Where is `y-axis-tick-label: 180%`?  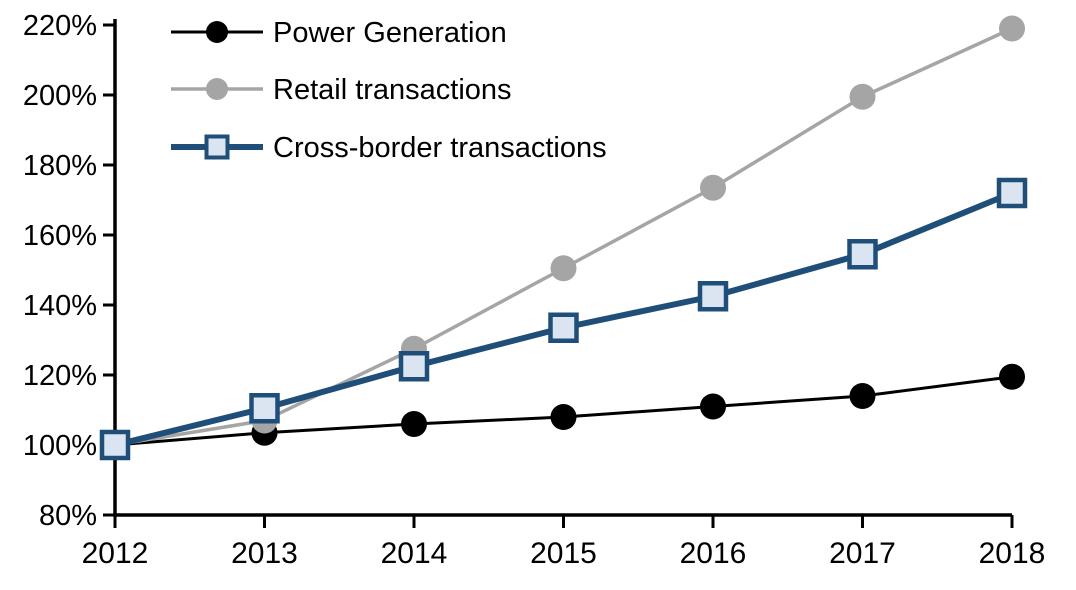 y-axis-tick-label: 180% is located at coordinates (60, 166).